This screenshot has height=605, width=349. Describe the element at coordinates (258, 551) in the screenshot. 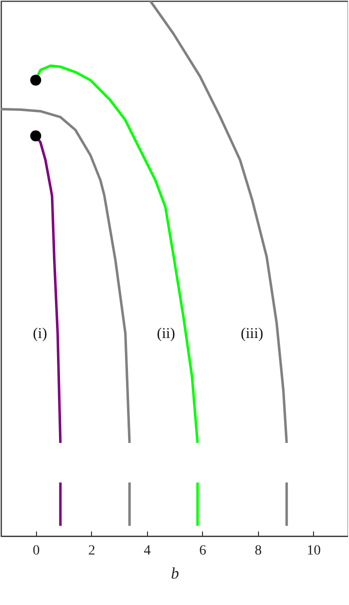

I see `x-tick-label: 8` at that location.